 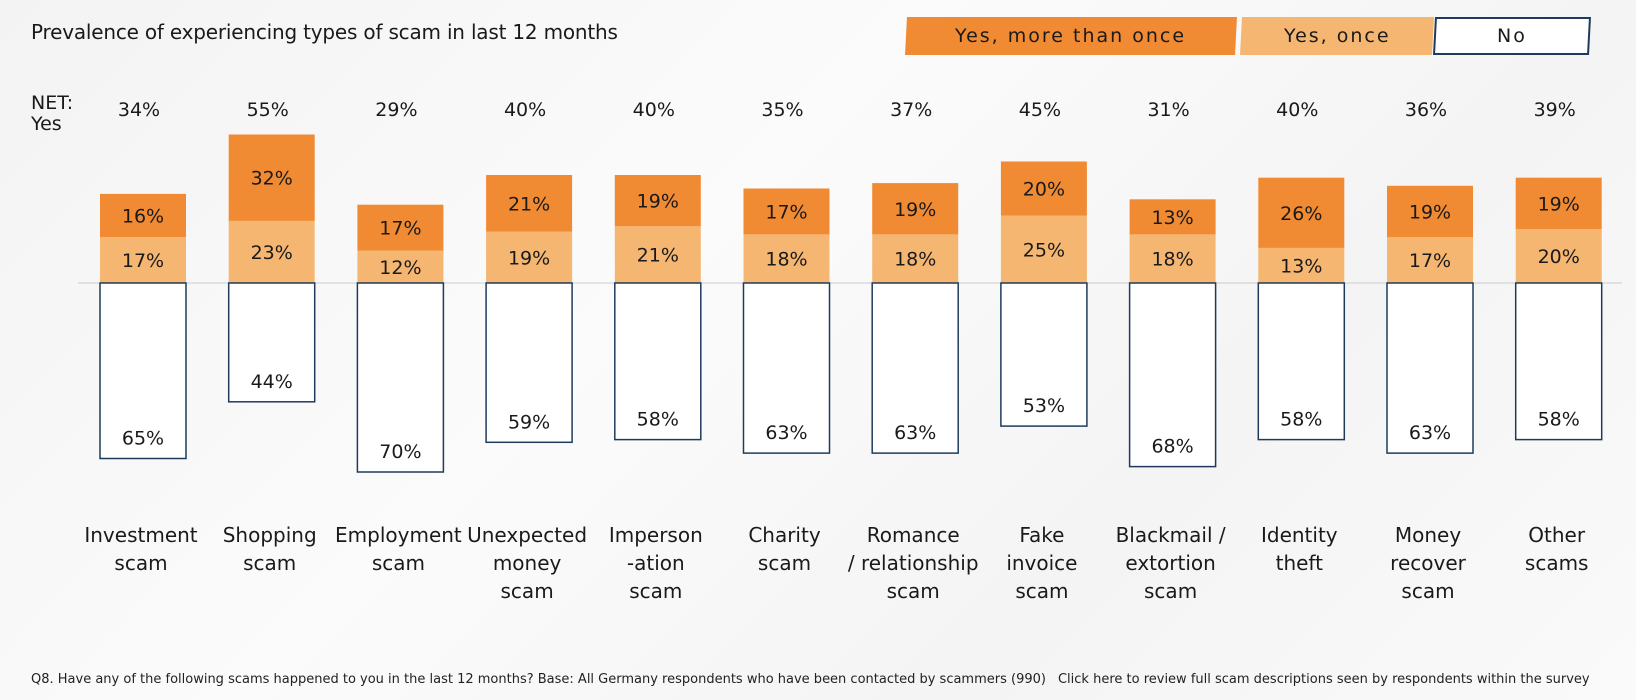 I want to click on data-label-yes-more: 16%, so click(x=143, y=217).